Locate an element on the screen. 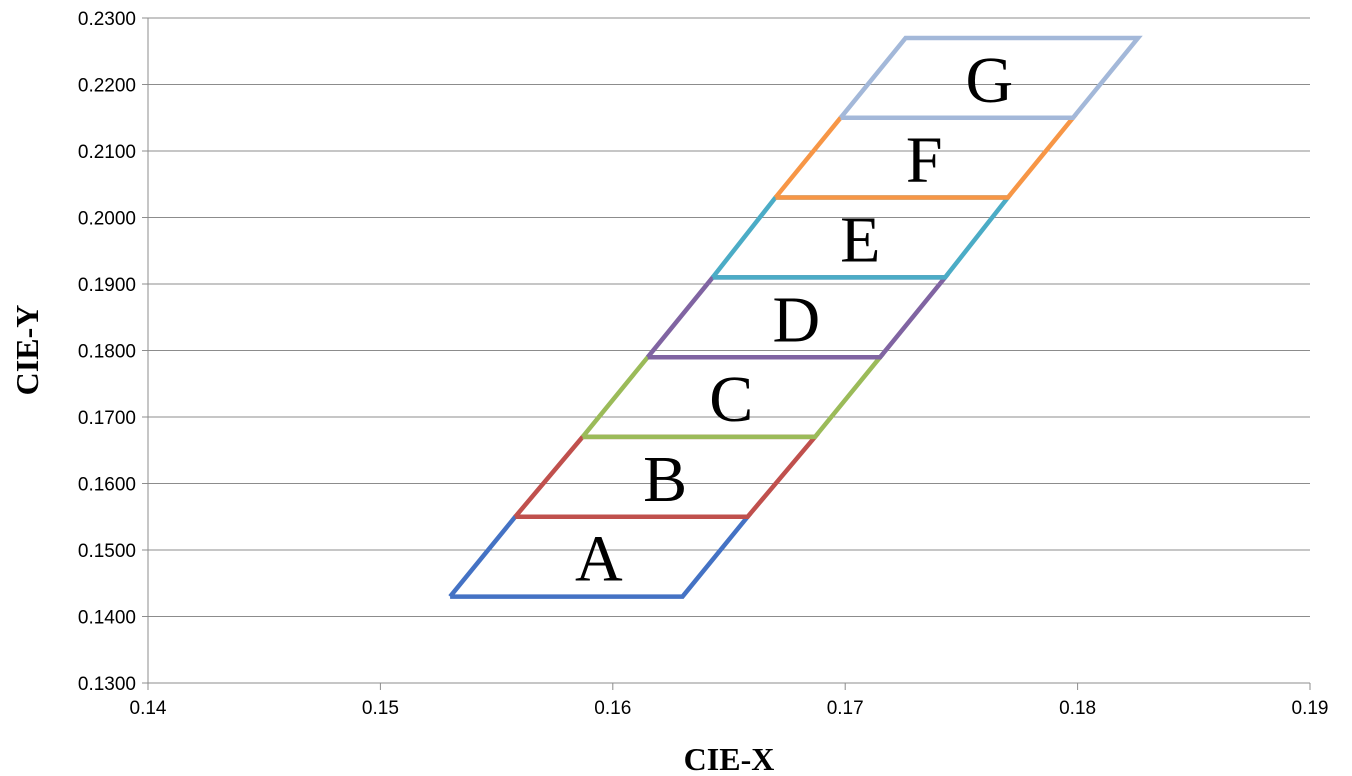 This screenshot has width=1352, height=776. x-tick-label: 0.16 is located at coordinates (612, 708).